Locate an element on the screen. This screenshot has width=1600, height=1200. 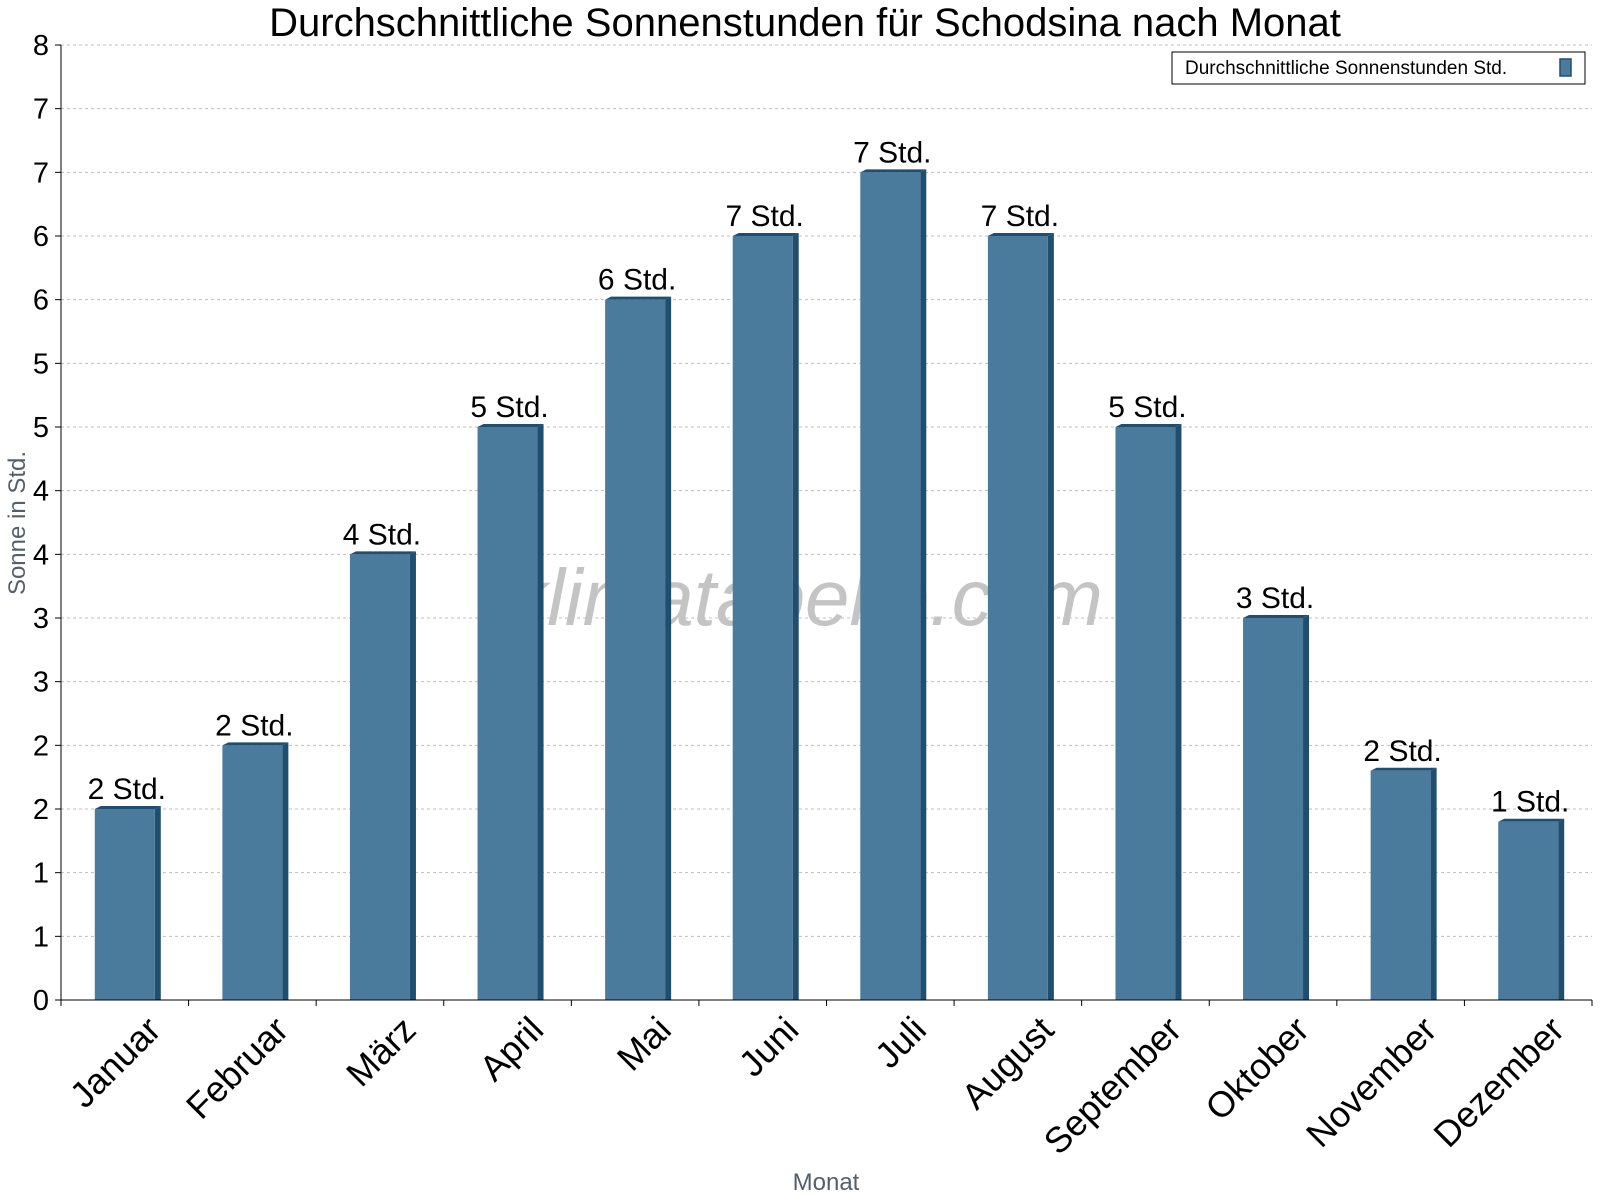
x-tick-label: August is located at coordinates (1007, 1063).